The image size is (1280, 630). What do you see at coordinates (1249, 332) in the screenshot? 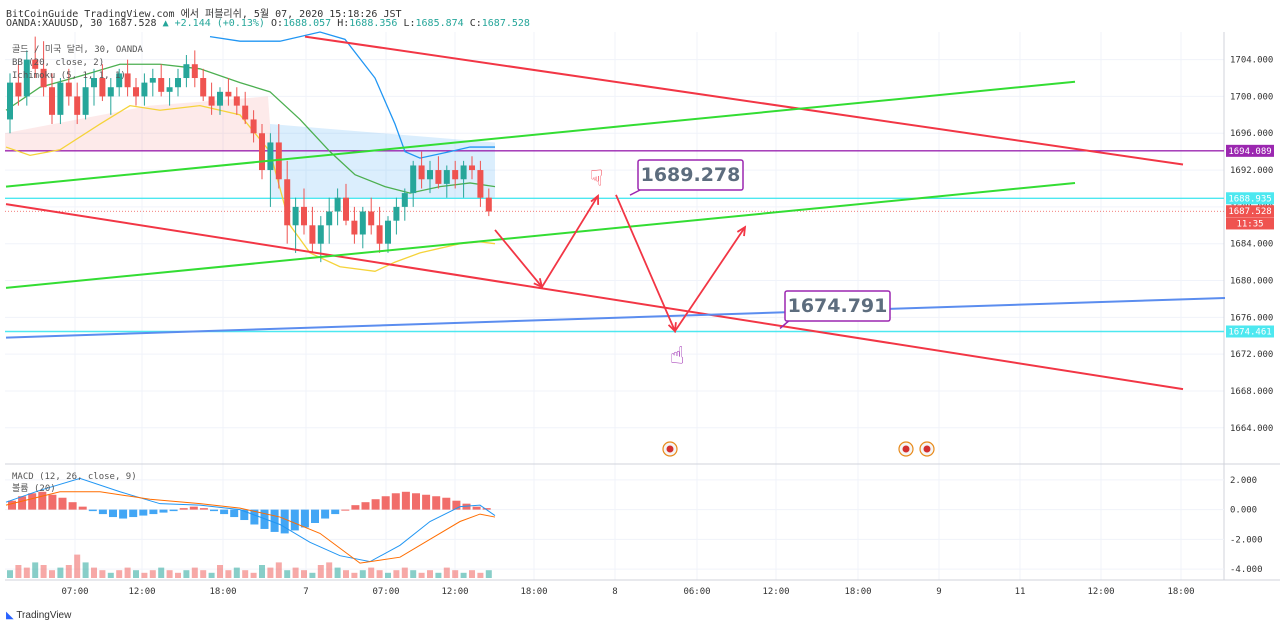
I see `price-tag-label: 1674.461` at bounding box center [1249, 332].